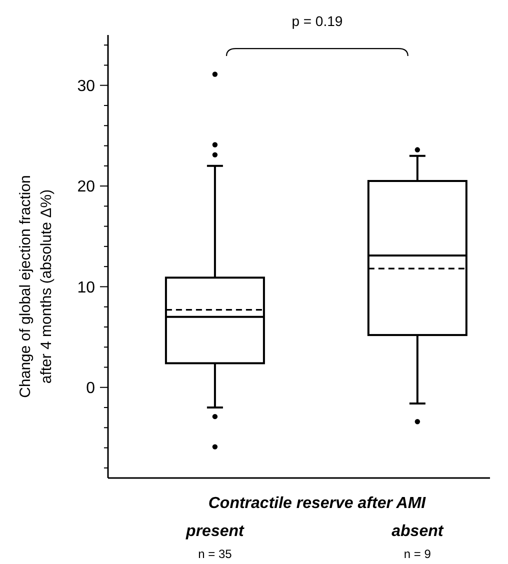 The image size is (508, 564). I want to click on text: n = 9, so click(418, 554).